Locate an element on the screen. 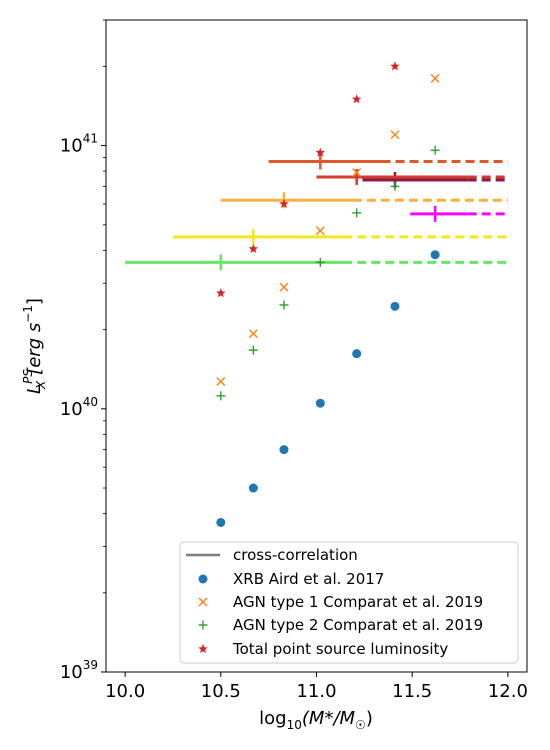  legend-label: XRB Aird et al. 2017 is located at coordinates (308, 579).